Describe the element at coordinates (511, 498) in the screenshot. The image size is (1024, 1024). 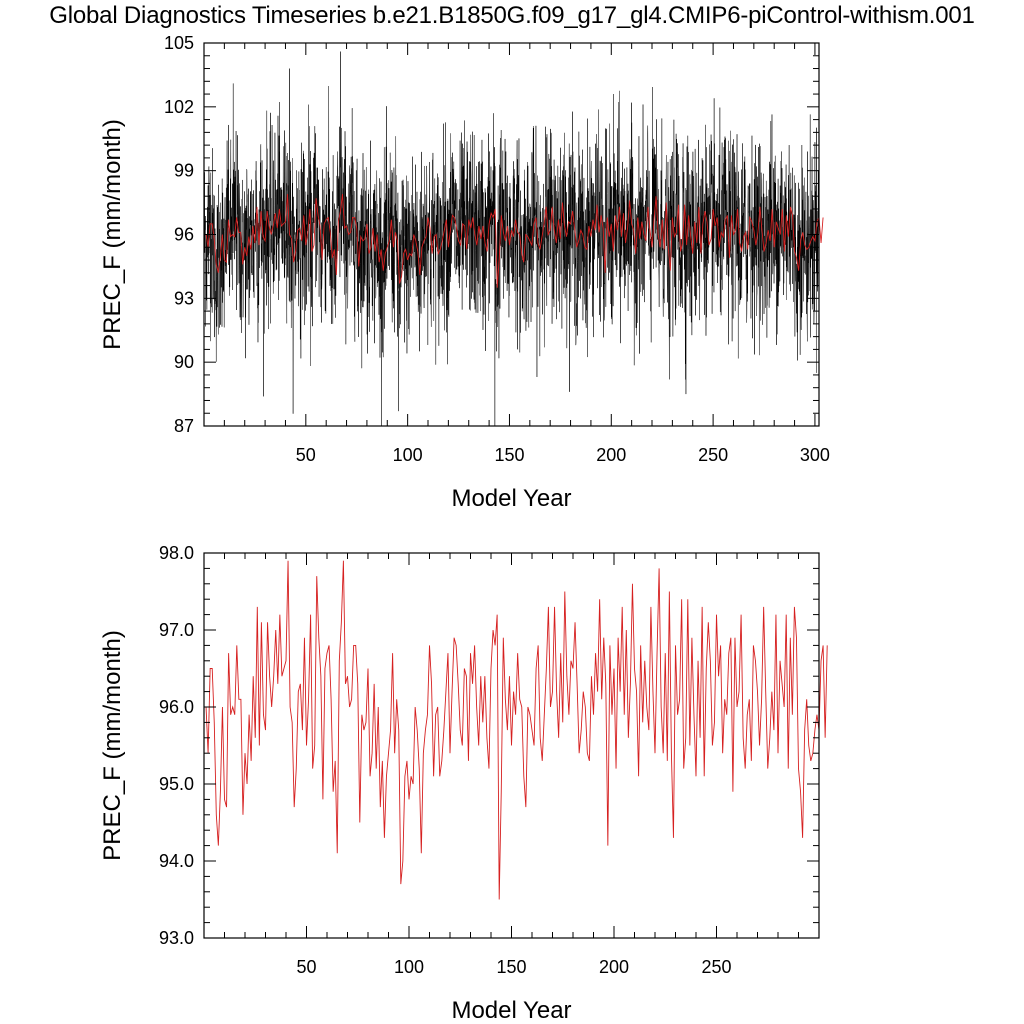
I see `top-x-axis-title: Model Year` at that location.